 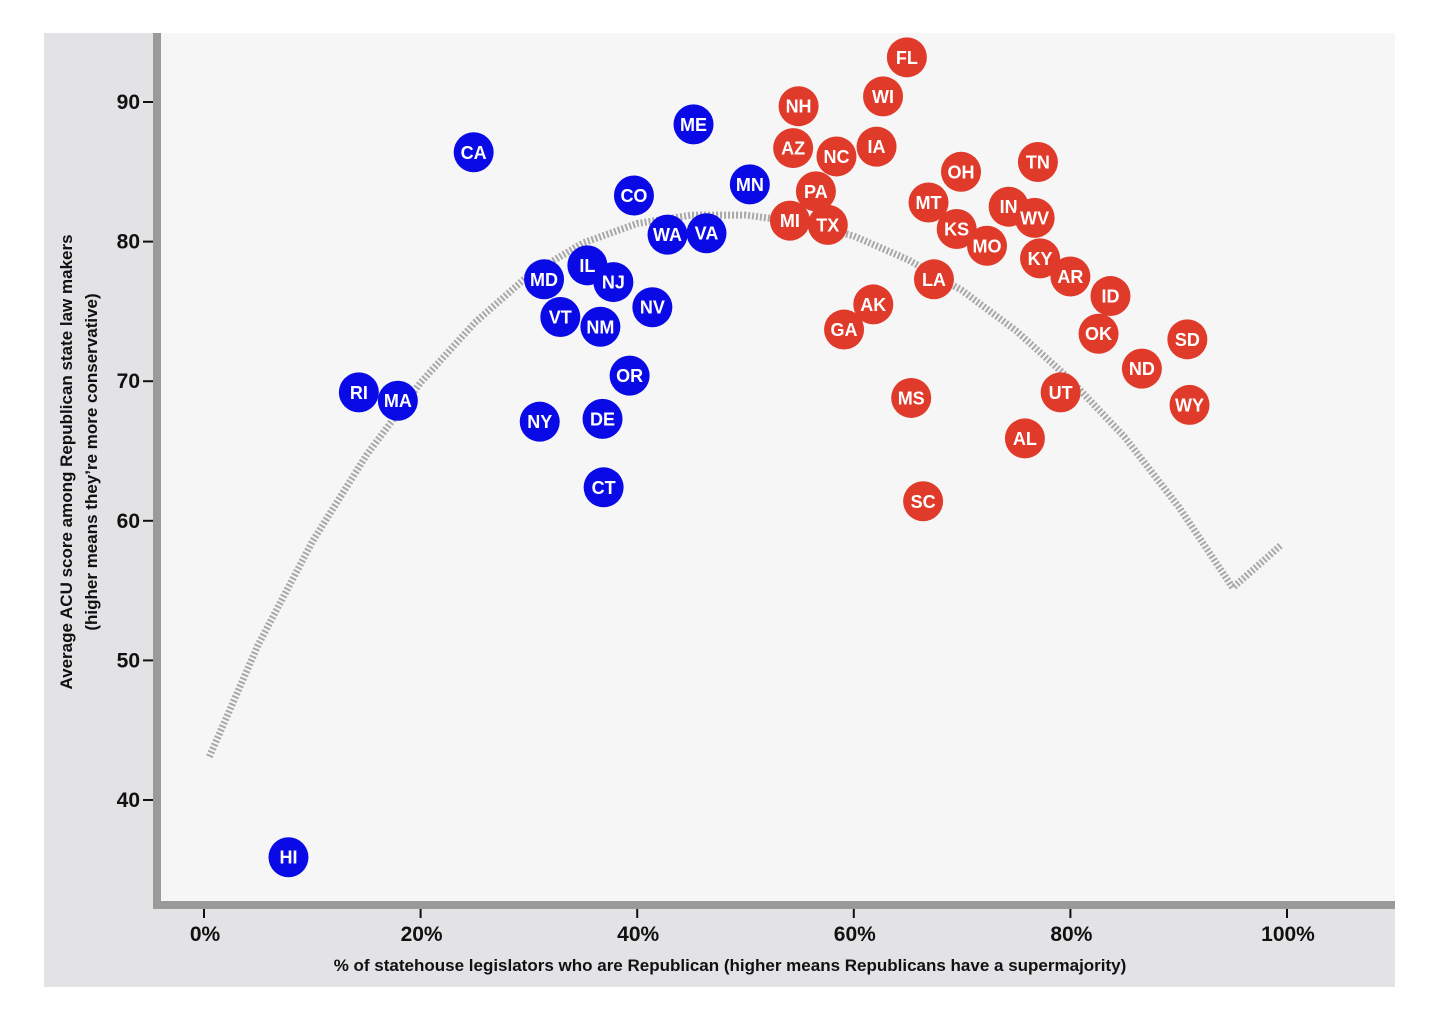 I want to click on point-label: VT, so click(x=560, y=317).